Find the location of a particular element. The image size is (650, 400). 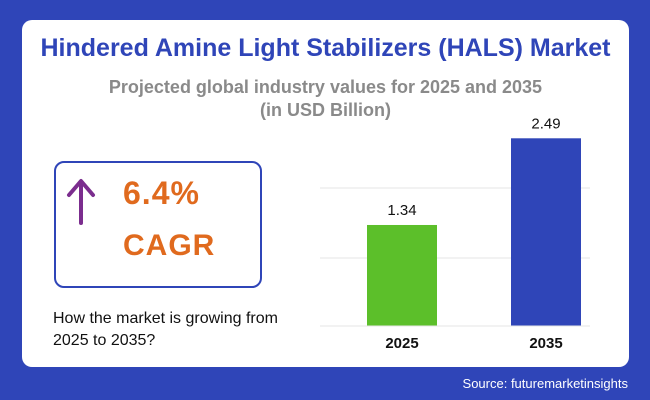

cagr-label: CAGR is located at coordinates (169, 245).